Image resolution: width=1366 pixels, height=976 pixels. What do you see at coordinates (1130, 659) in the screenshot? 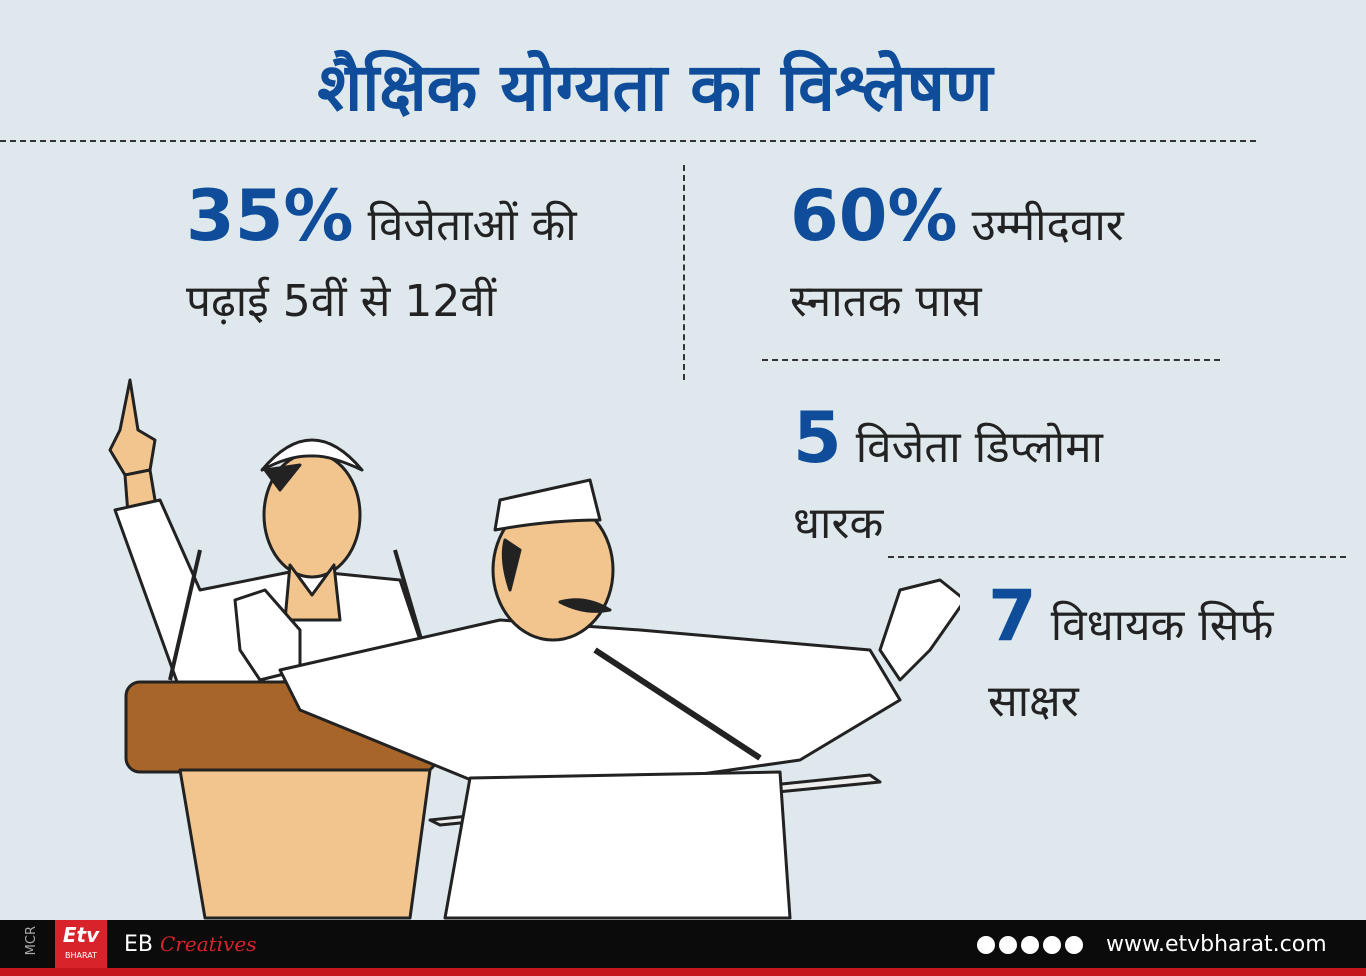
I see `stat: 7 विधायक सिर्फ साक्षर` at bounding box center [1130, 659].